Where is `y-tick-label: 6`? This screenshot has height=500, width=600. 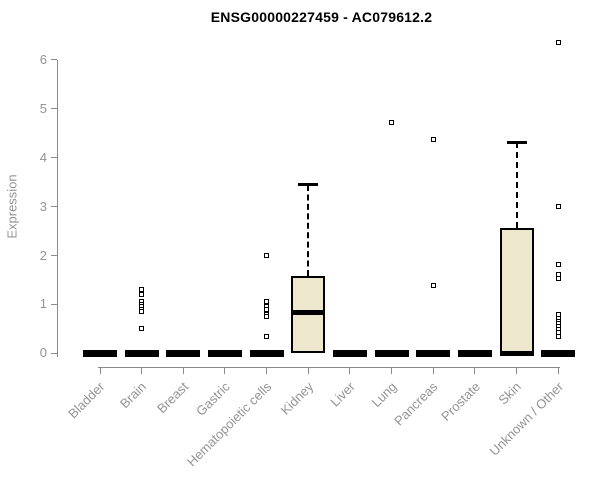
y-tick-label: 6 is located at coordinates (43, 59).